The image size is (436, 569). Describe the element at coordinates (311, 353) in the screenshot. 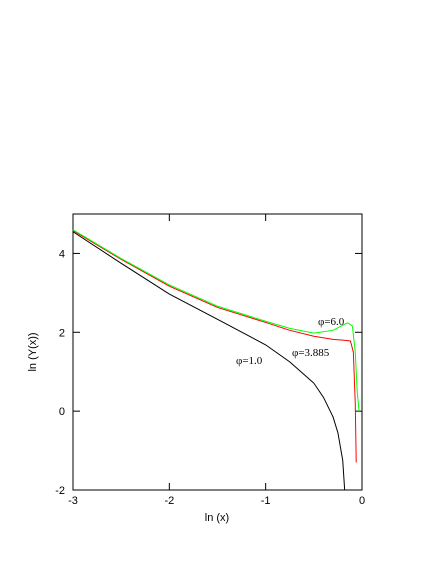

I see `series-label: φ=3.885` at that location.